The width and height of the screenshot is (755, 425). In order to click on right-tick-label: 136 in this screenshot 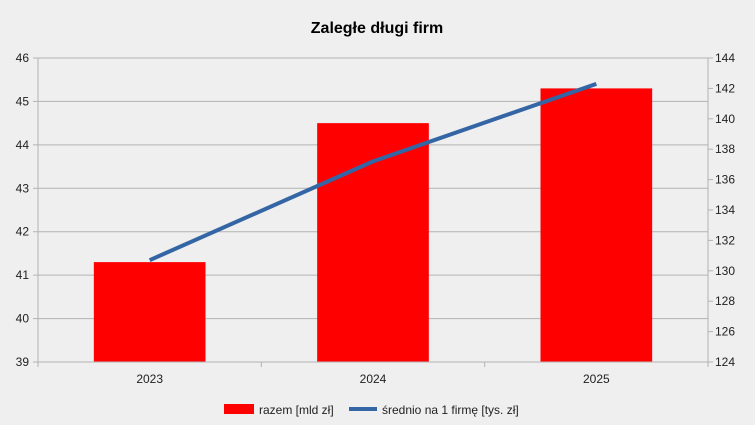, I will do `click(725, 180)`.